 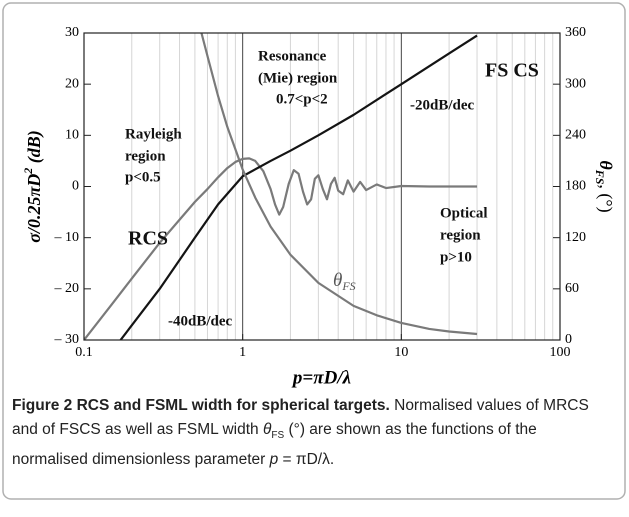 What do you see at coordinates (575, 83) in the screenshot?
I see `y2-tick-label: 300` at bounding box center [575, 83].